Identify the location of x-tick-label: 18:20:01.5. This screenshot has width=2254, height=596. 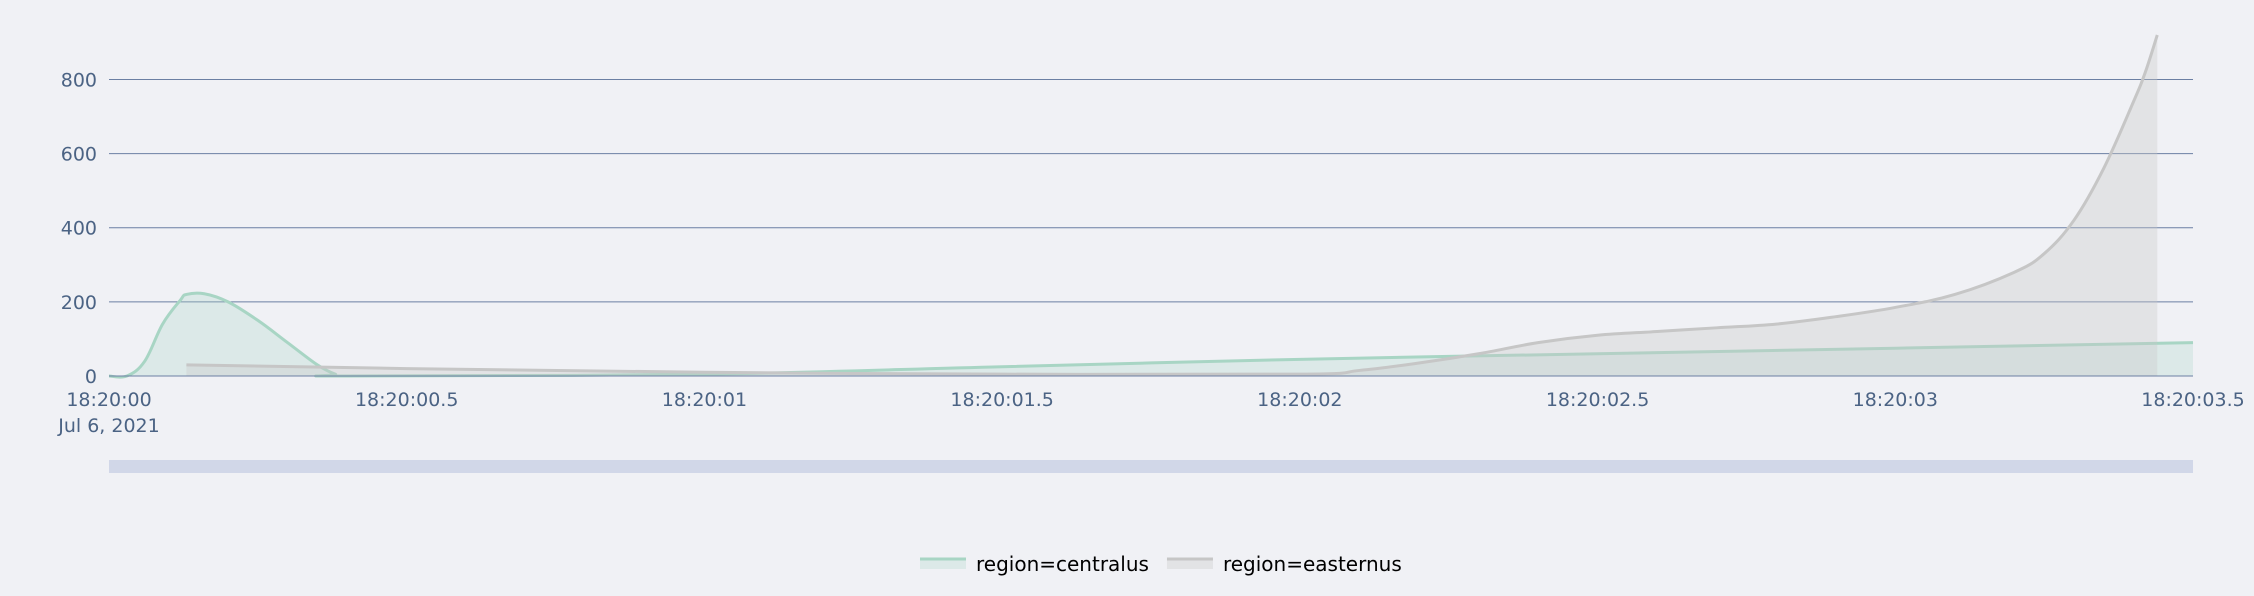
(1001, 400).